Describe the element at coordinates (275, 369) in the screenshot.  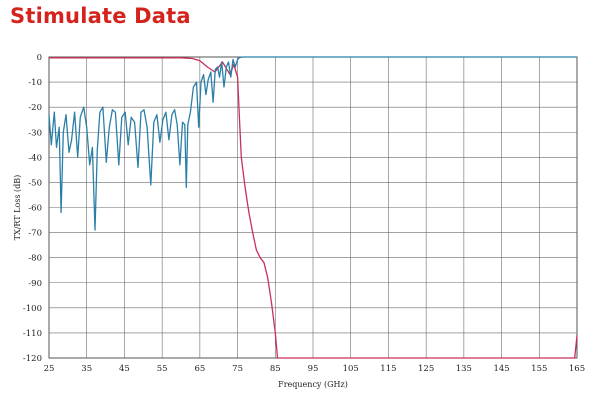
I see `x-tick-label: 85` at that location.